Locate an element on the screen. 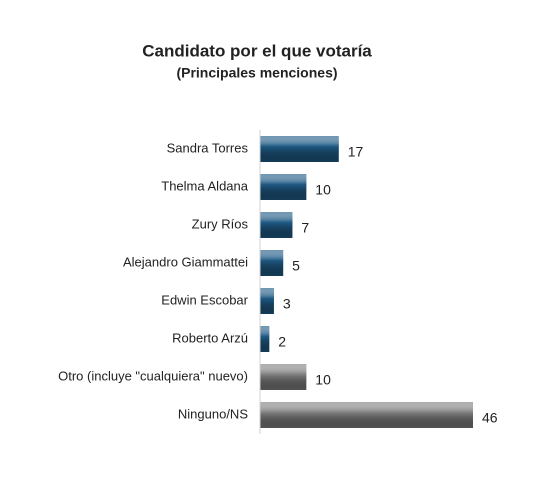 Image resolution: width=550 pixels, height=480 pixels. category-label: Zury Ríos is located at coordinates (220, 223).